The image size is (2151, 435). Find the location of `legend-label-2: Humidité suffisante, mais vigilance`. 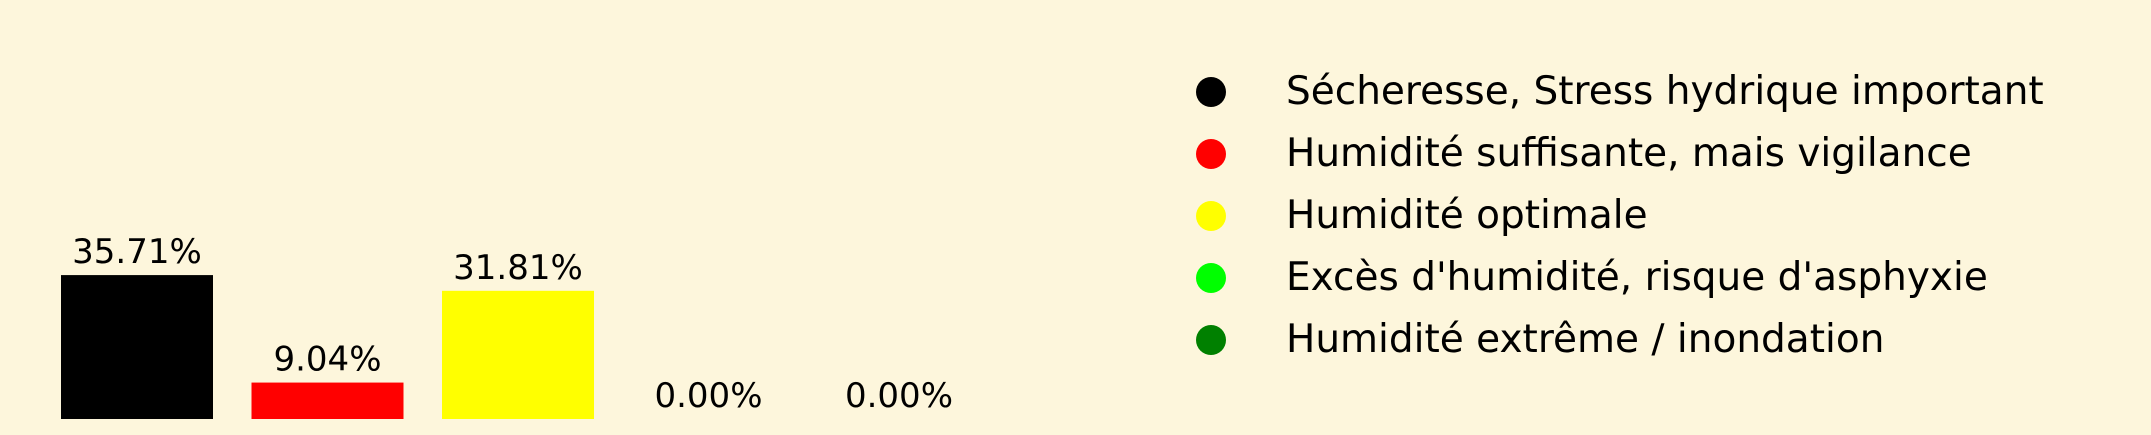

legend-label-2: Humidité suffisante, mais vigilance is located at coordinates (1629, 153).